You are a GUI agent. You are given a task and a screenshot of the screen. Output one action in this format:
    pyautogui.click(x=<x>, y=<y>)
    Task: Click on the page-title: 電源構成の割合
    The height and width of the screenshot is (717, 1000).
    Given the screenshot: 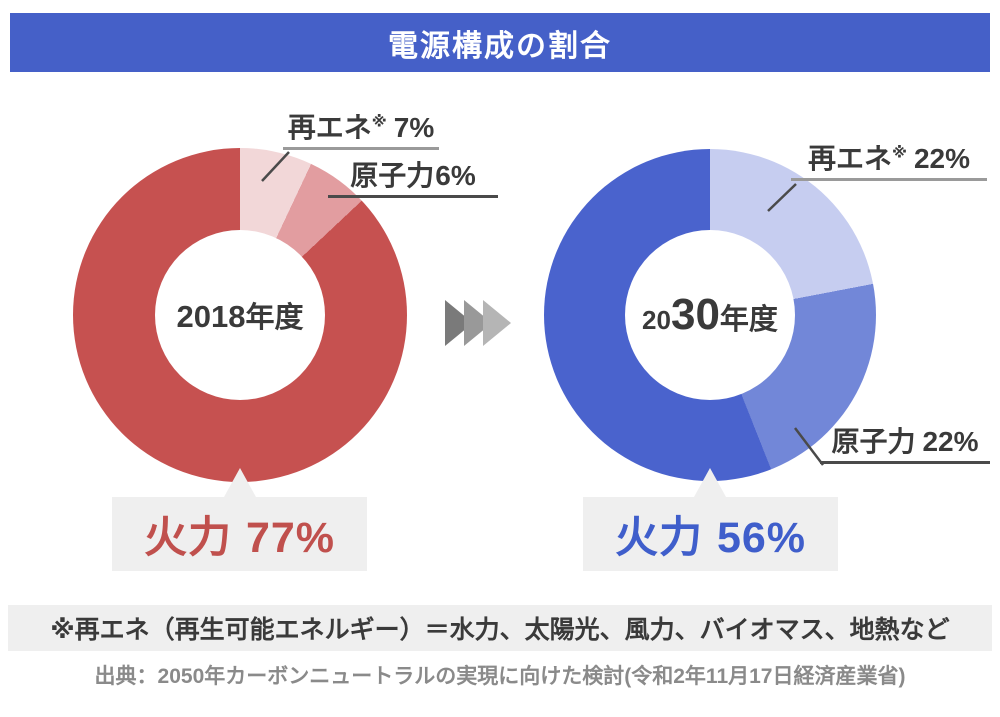 What is the action you would take?
    pyautogui.click(x=500, y=46)
    